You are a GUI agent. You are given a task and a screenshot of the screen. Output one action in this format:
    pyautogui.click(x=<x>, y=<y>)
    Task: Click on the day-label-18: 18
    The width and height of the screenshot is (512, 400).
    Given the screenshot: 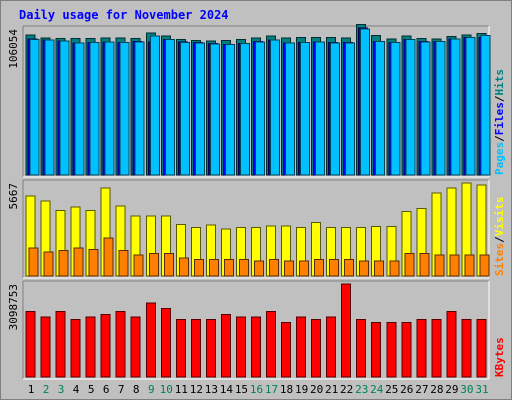 What is the action you would take?
    pyautogui.click(x=286, y=389)
    